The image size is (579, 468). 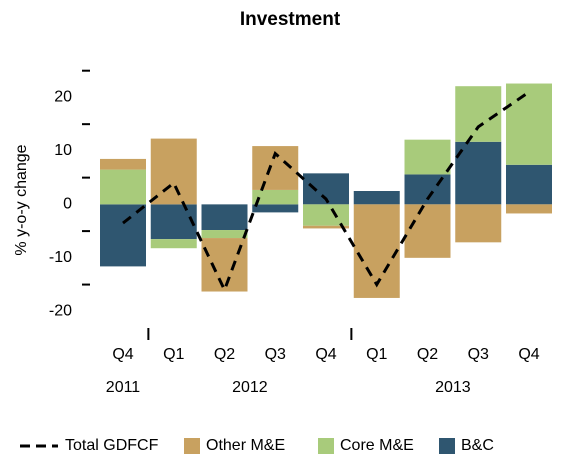 What do you see at coordinates (60, 311) in the screenshot?
I see `y-tick-label: -20` at bounding box center [60, 311].